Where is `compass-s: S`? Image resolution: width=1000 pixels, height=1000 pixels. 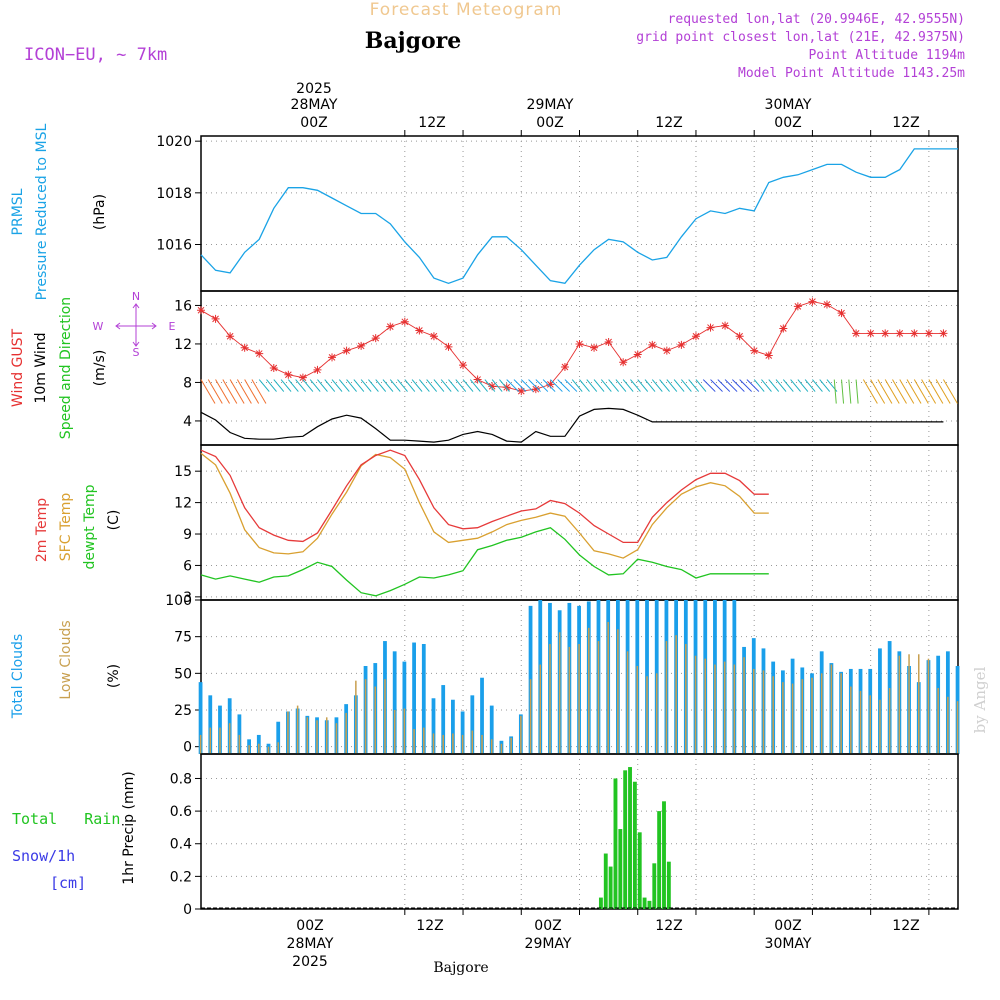 compass-s: S is located at coordinates (136, 352).